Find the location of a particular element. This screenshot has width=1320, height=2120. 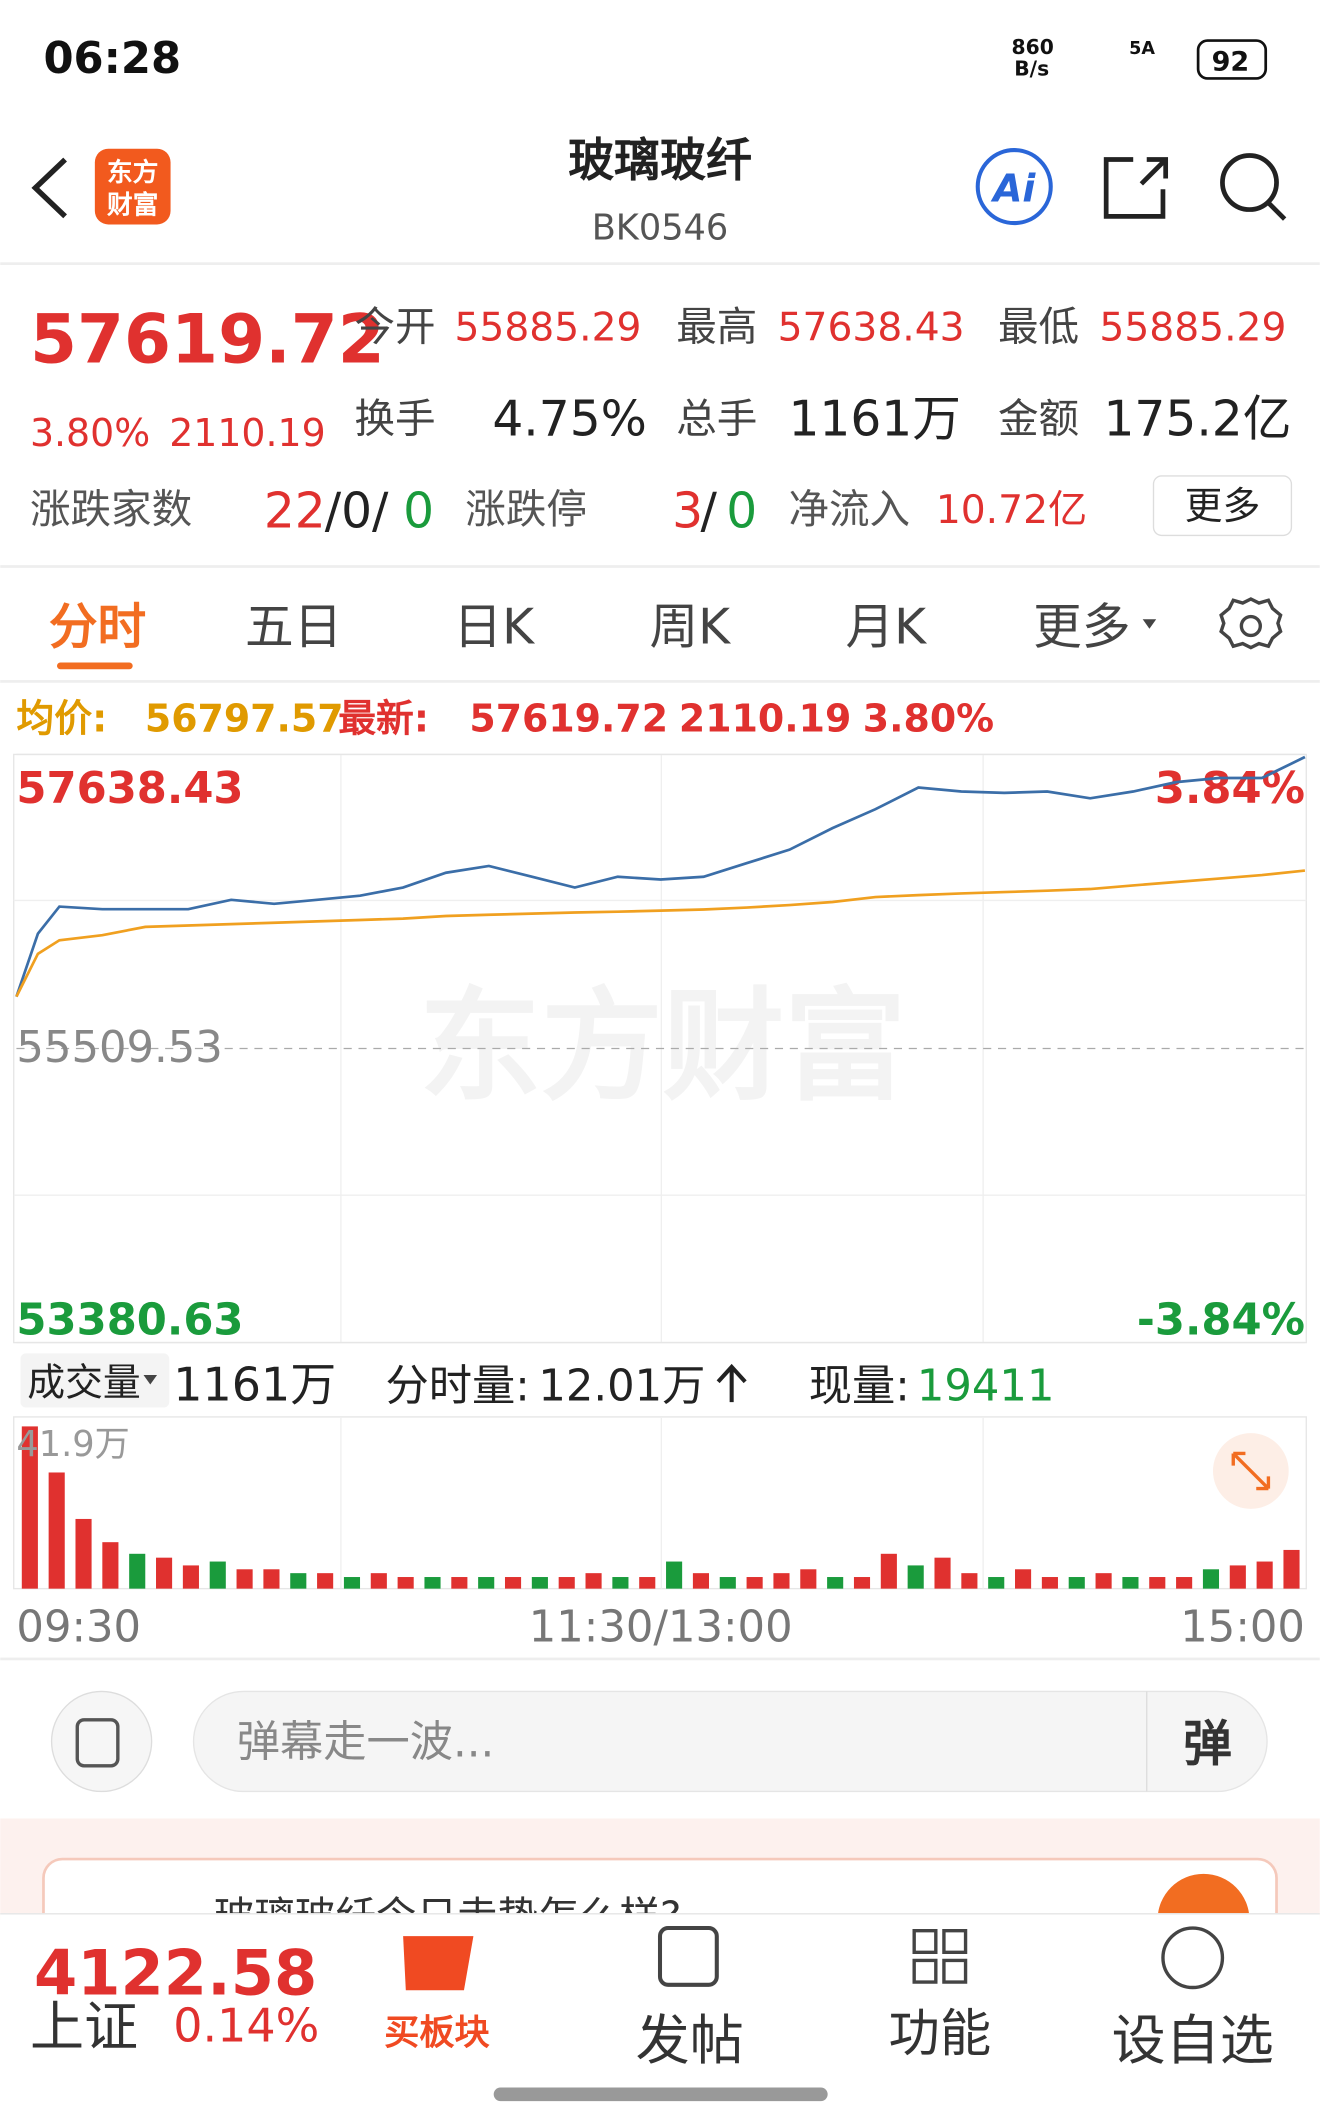

volume-selector is located at coordinates (95, 1380).